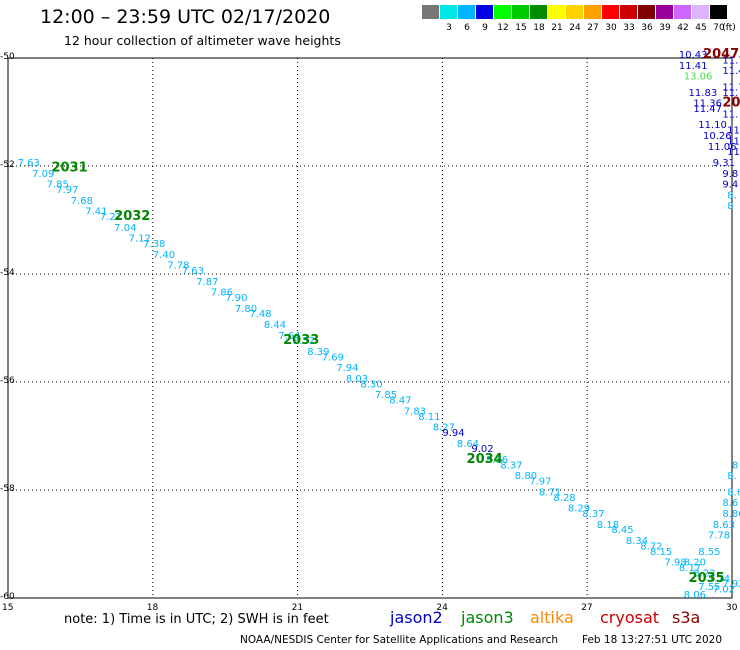 Image resolution: width=740 pixels, height=650 pixels. Describe the element at coordinates (260, 314) in the screenshot. I see `swh-value: 7.48` at that location.